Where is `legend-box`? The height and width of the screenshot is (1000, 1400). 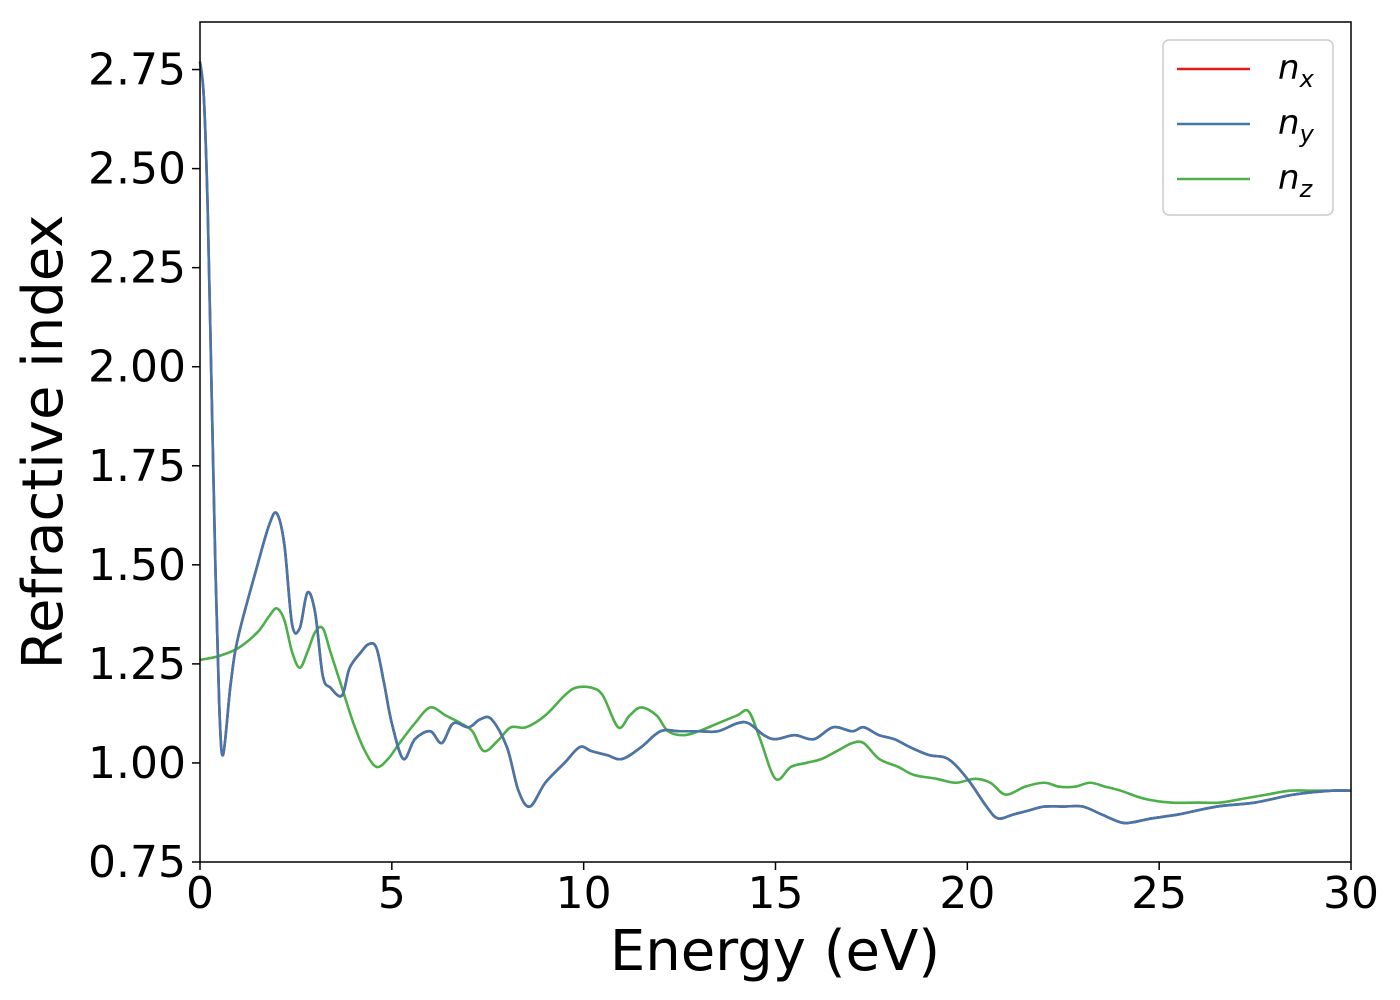
legend-box is located at coordinates (1248, 127).